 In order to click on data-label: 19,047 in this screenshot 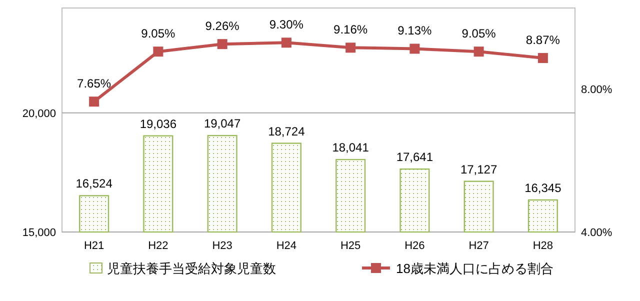, I will do `click(222, 123)`.